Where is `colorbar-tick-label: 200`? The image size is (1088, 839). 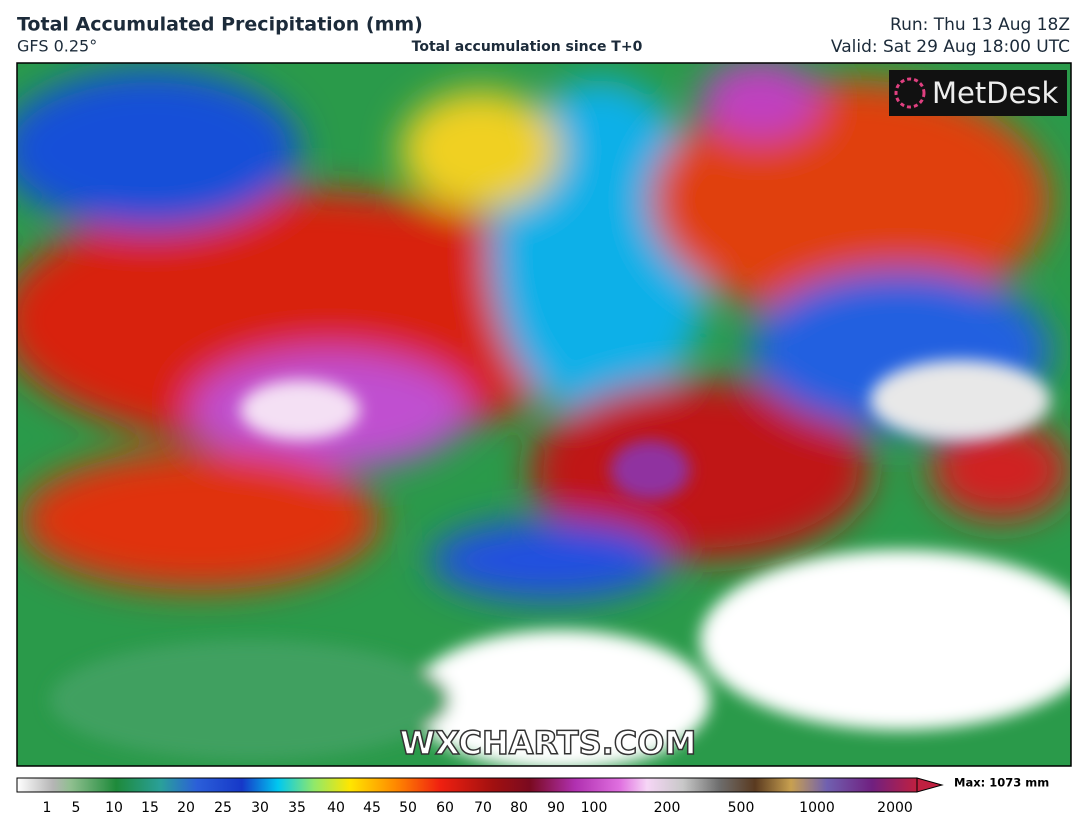
colorbar-tick-label: 200 is located at coordinates (667, 808).